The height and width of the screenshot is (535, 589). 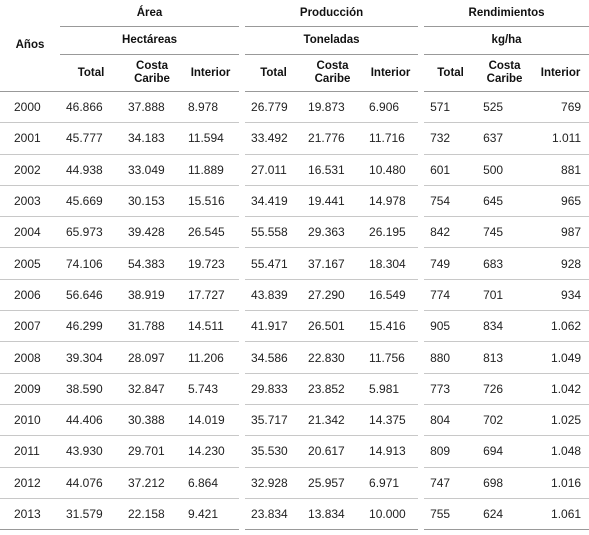 I want to click on cell-production-total: 29.833, so click(x=271, y=389).